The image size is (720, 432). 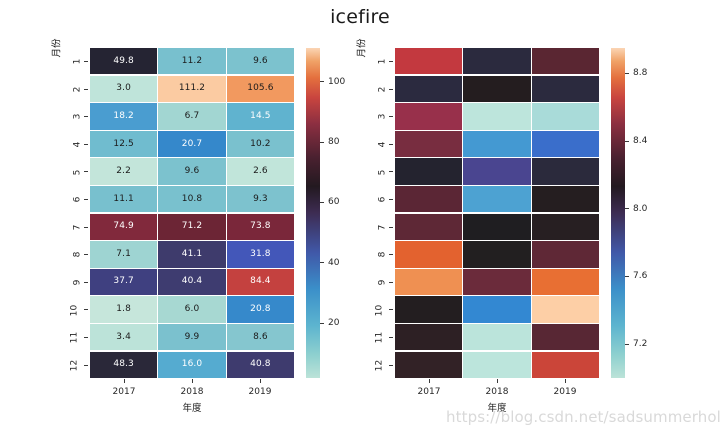 What do you see at coordinates (57, 48) in the screenshot?
I see `y-axis-title-left: 月份` at bounding box center [57, 48].